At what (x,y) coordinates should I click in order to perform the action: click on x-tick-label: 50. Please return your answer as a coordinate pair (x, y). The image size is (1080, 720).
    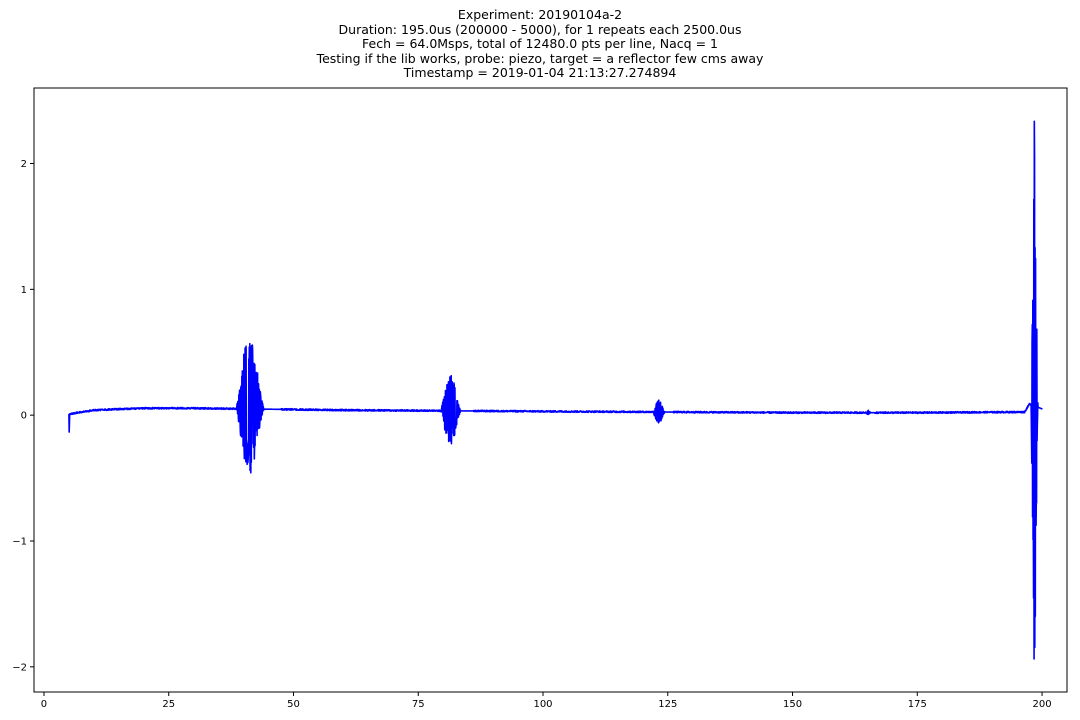
    Looking at the image, I should click on (293, 704).